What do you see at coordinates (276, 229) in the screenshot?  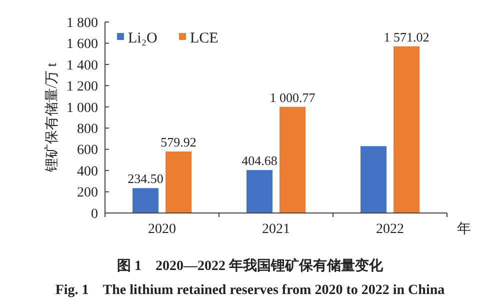 I see `x-tick-label: 2021` at bounding box center [276, 229].